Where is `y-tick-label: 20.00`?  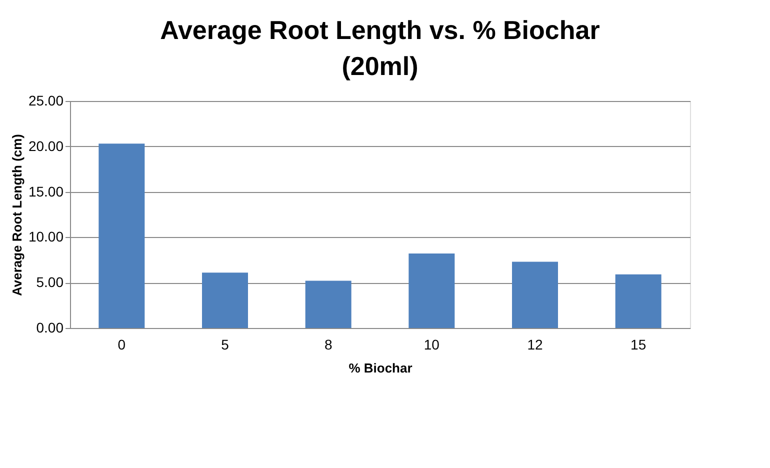 y-tick-label: 20.00 is located at coordinates (46, 146).